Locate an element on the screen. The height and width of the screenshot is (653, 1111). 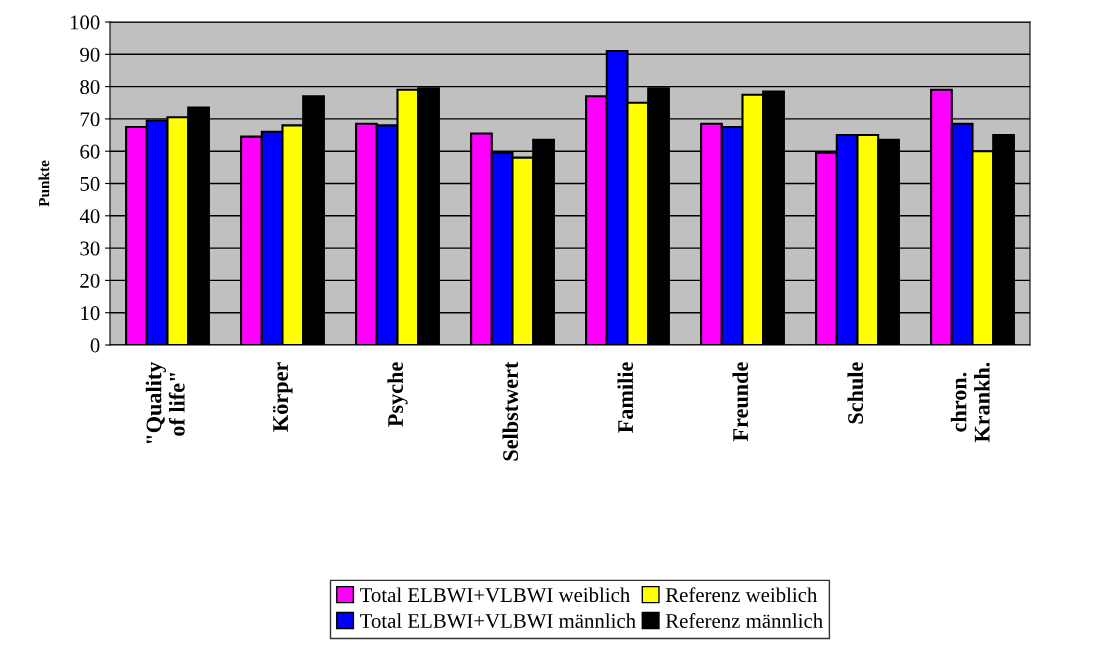
y-axis-title: Punkte is located at coordinates (44, 183).